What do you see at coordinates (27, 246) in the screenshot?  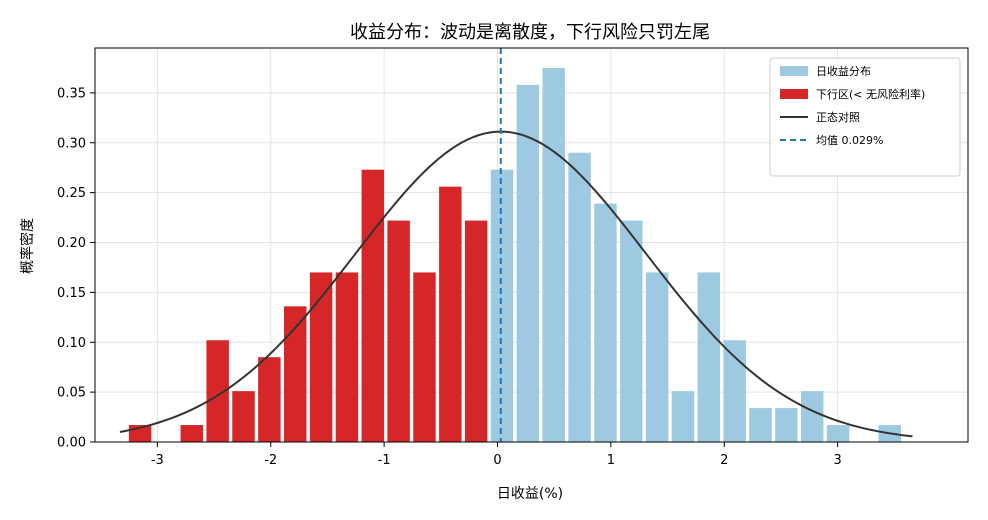 I see `y-axis-label: 概率密度` at bounding box center [27, 246].